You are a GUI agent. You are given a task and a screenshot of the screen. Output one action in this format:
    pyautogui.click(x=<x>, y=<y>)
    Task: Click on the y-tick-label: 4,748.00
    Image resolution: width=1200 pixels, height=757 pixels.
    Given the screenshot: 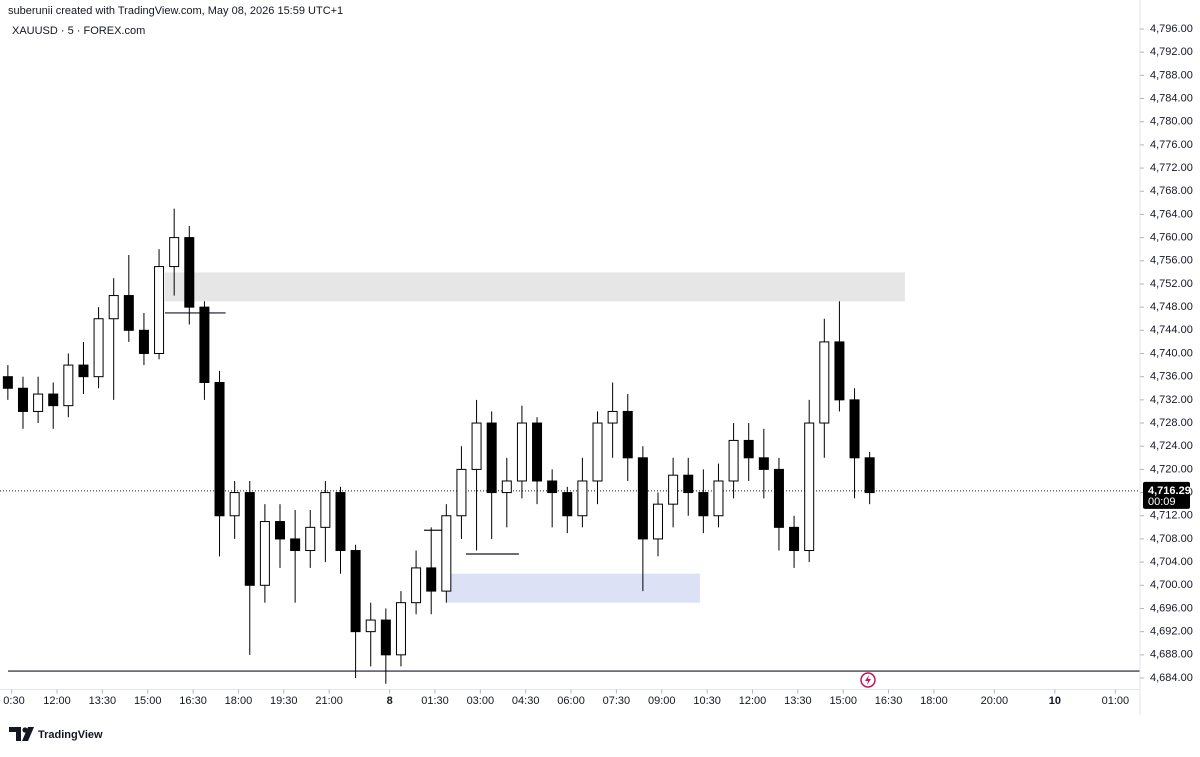 What is the action you would take?
    pyautogui.click(x=1171, y=307)
    